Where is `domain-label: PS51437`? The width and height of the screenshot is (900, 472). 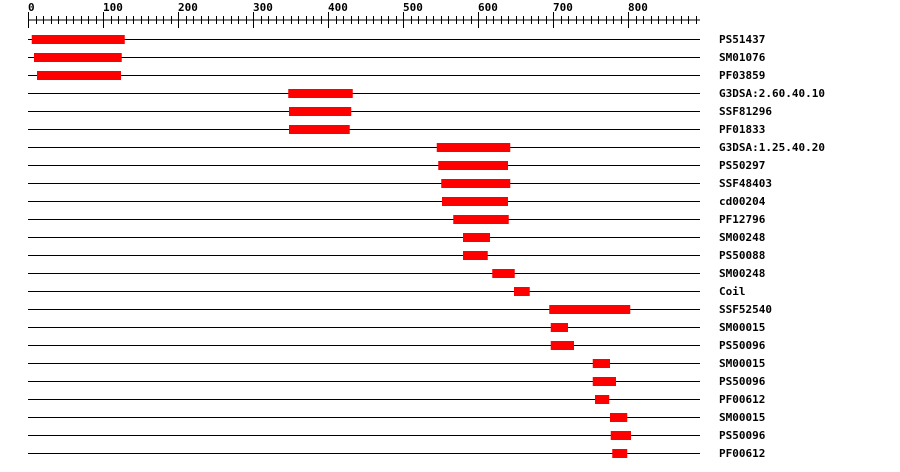 domain-label: PS51437 is located at coordinates (742, 39).